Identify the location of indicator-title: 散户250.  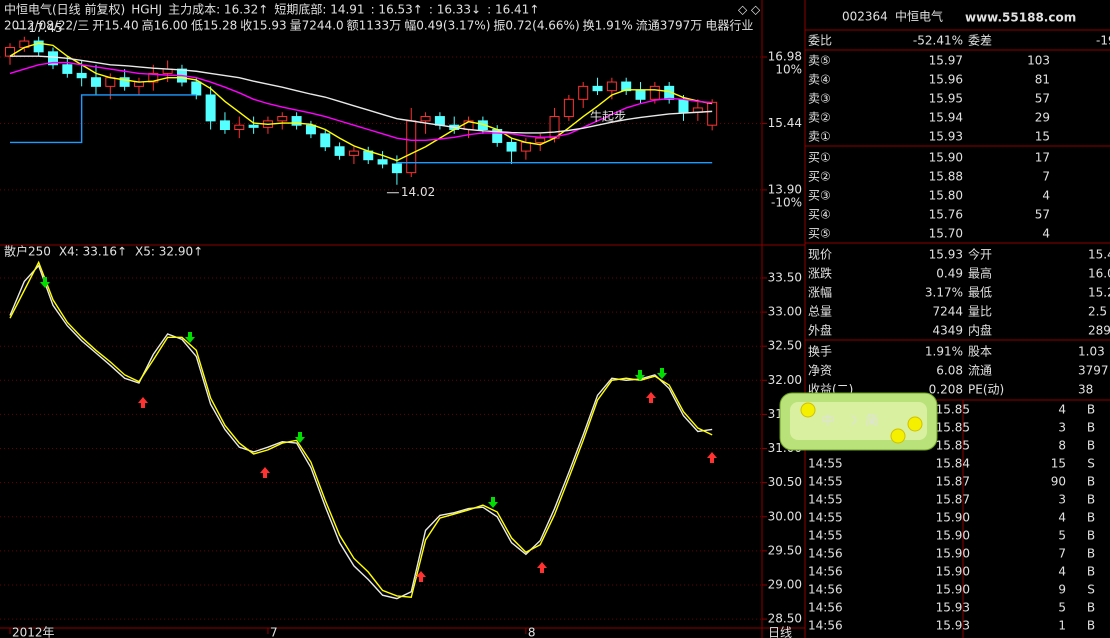
(27, 251).